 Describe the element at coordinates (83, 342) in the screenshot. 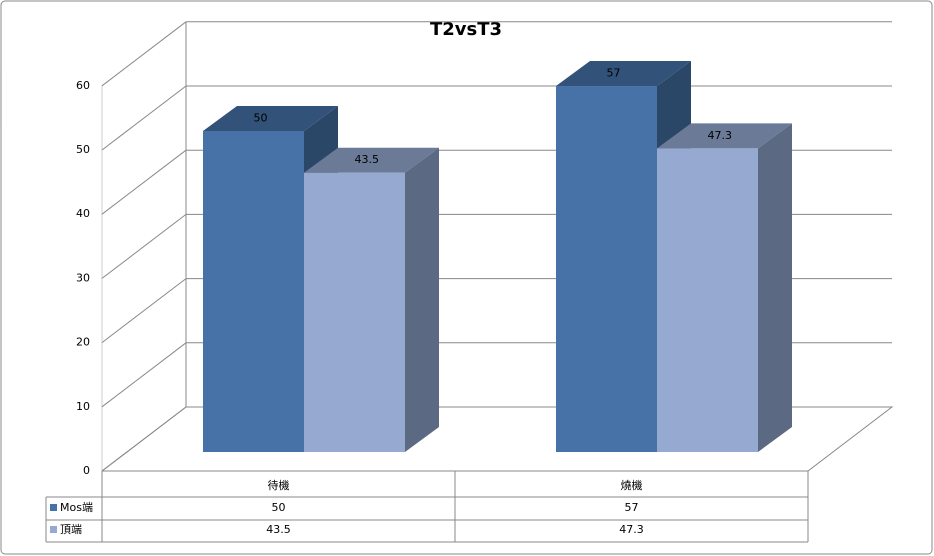

I see `y-tick-label: 20` at that location.